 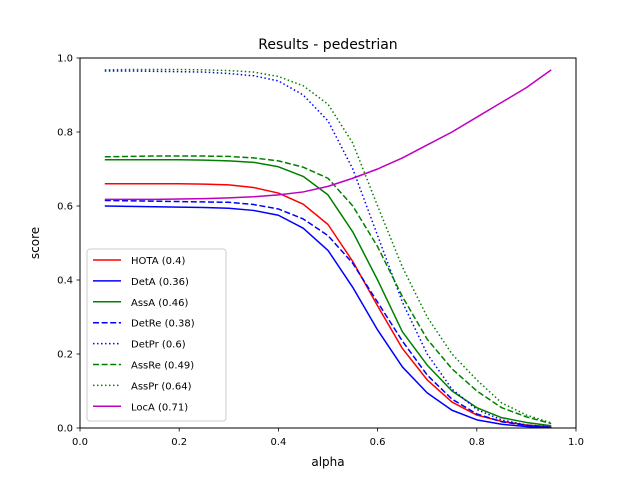 What do you see at coordinates (65, 207) in the screenshot?
I see `y-tick-label: 0.6` at bounding box center [65, 207].